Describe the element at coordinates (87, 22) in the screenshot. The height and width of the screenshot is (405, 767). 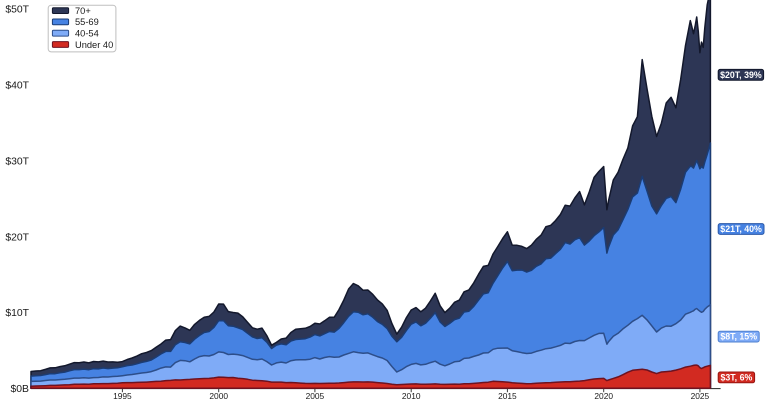
I see `svg-text: 55-69` at that location.